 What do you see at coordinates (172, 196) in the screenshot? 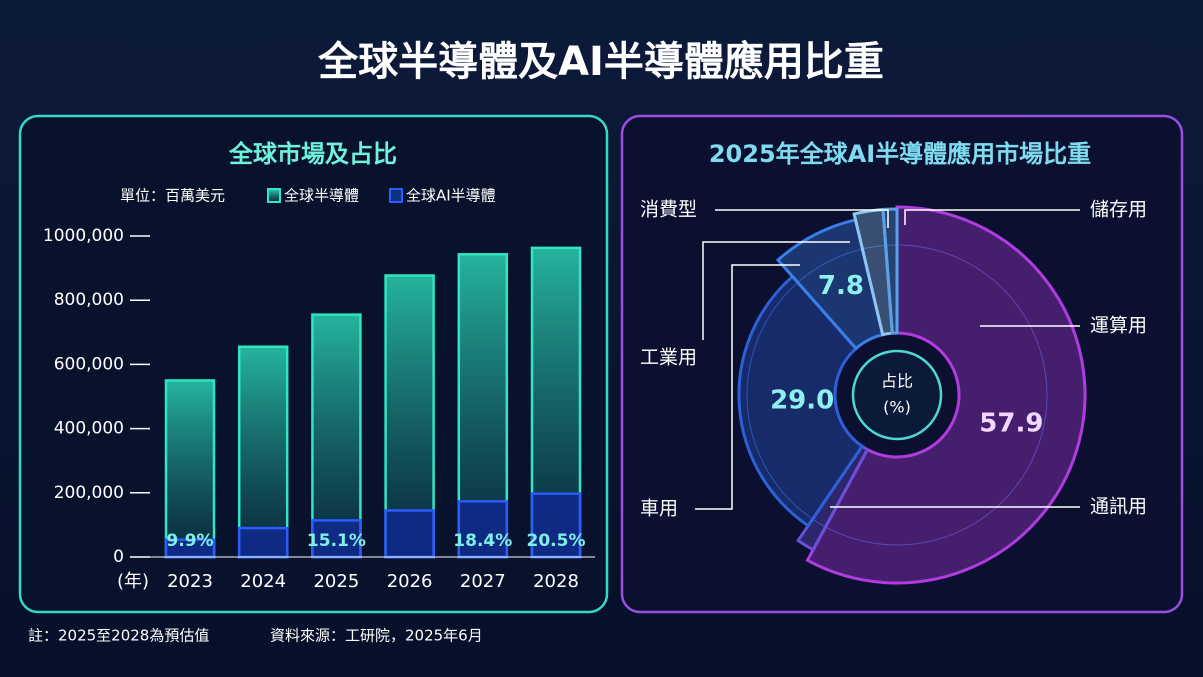
I see `unit-label: 單位：百萬美元` at bounding box center [172, 196].